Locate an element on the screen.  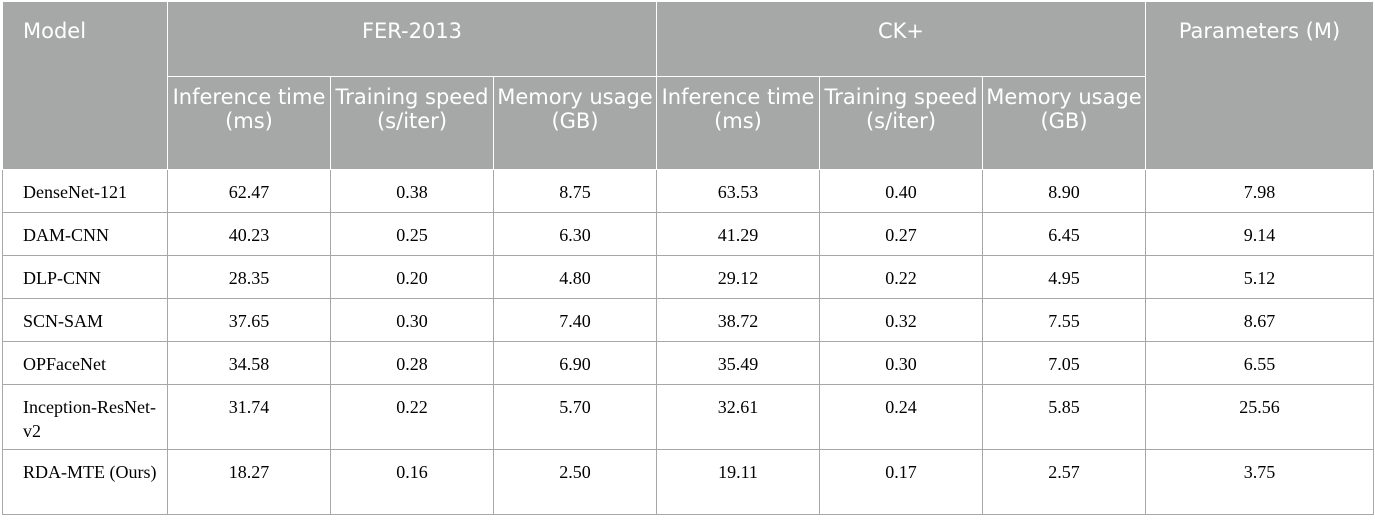
cell-value: 0.17 is located at coordinates (901, 482).